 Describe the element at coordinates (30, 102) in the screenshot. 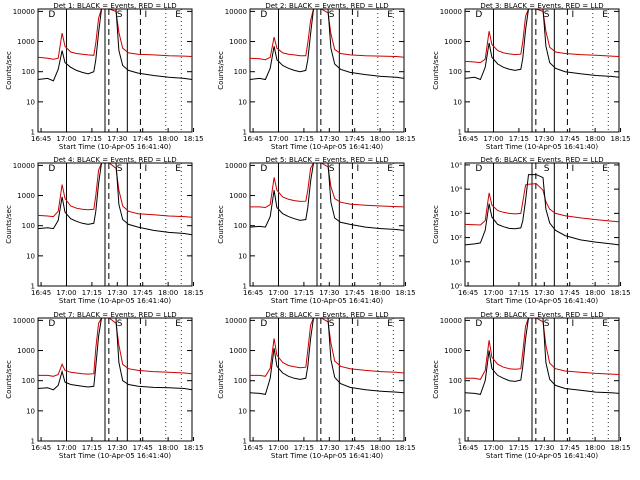

I see `y-tick-label: 10` at that location.